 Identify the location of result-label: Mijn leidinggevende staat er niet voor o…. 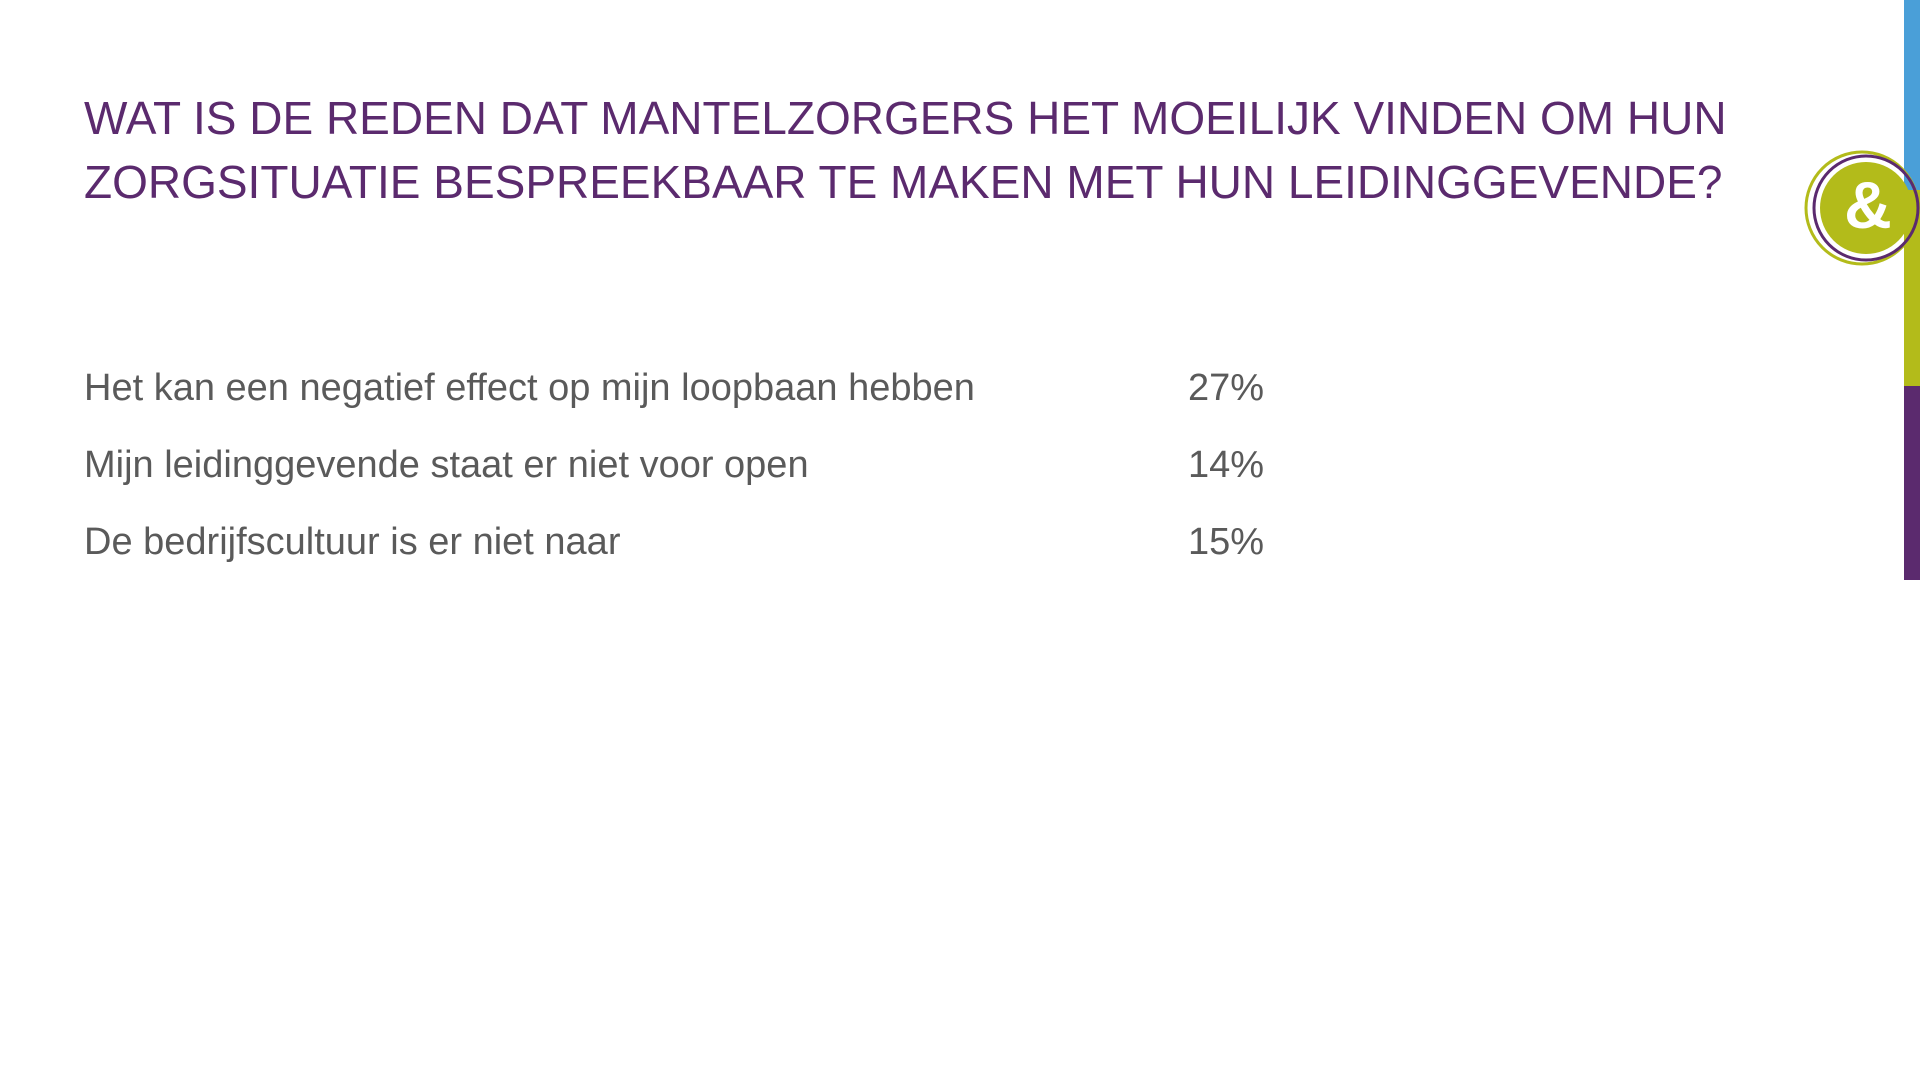
(446, 465).